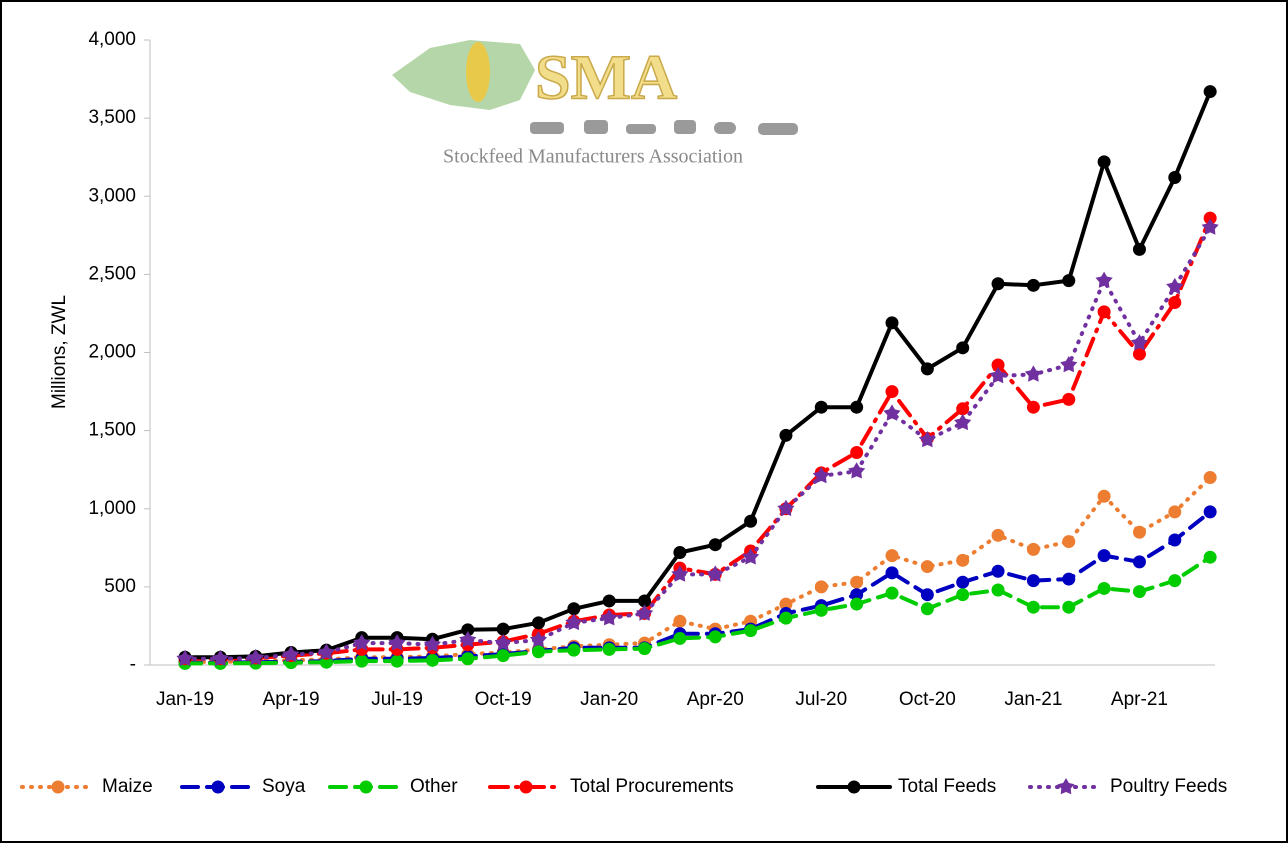  I want to click on x-tick-label: Jul-19, so click(397, 699).